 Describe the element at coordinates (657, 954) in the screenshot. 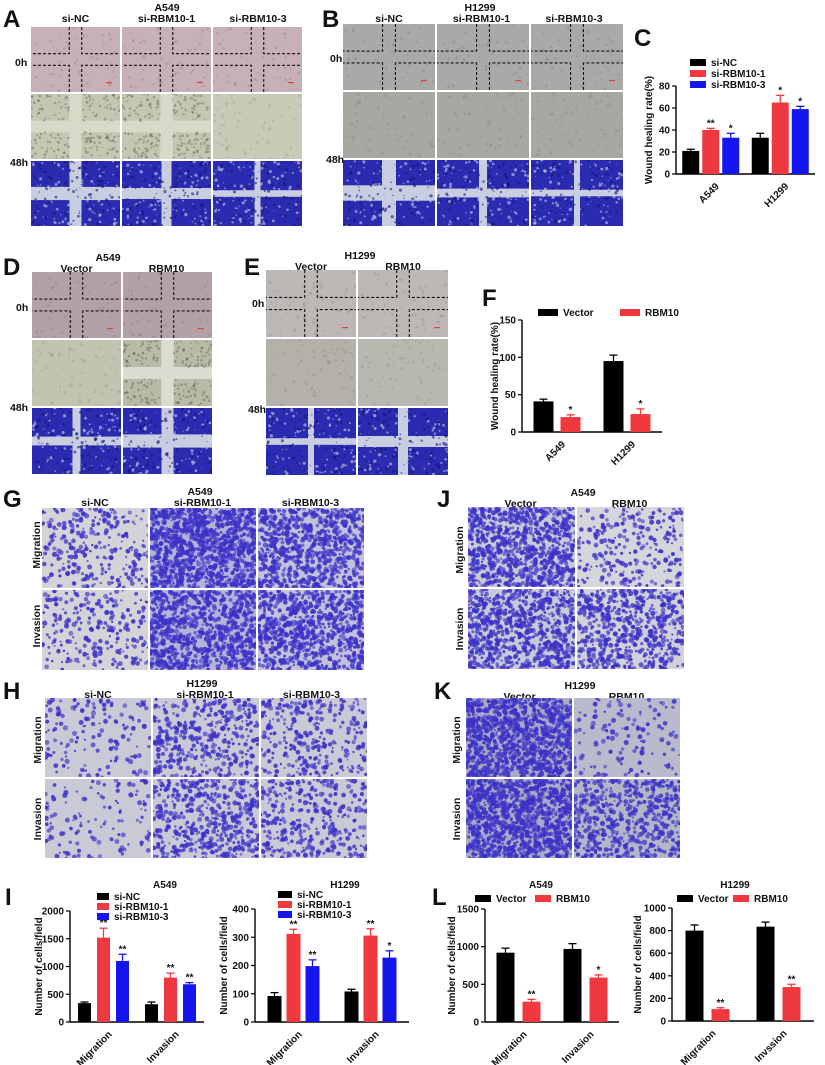

I see `svg-text: 600` at that location.